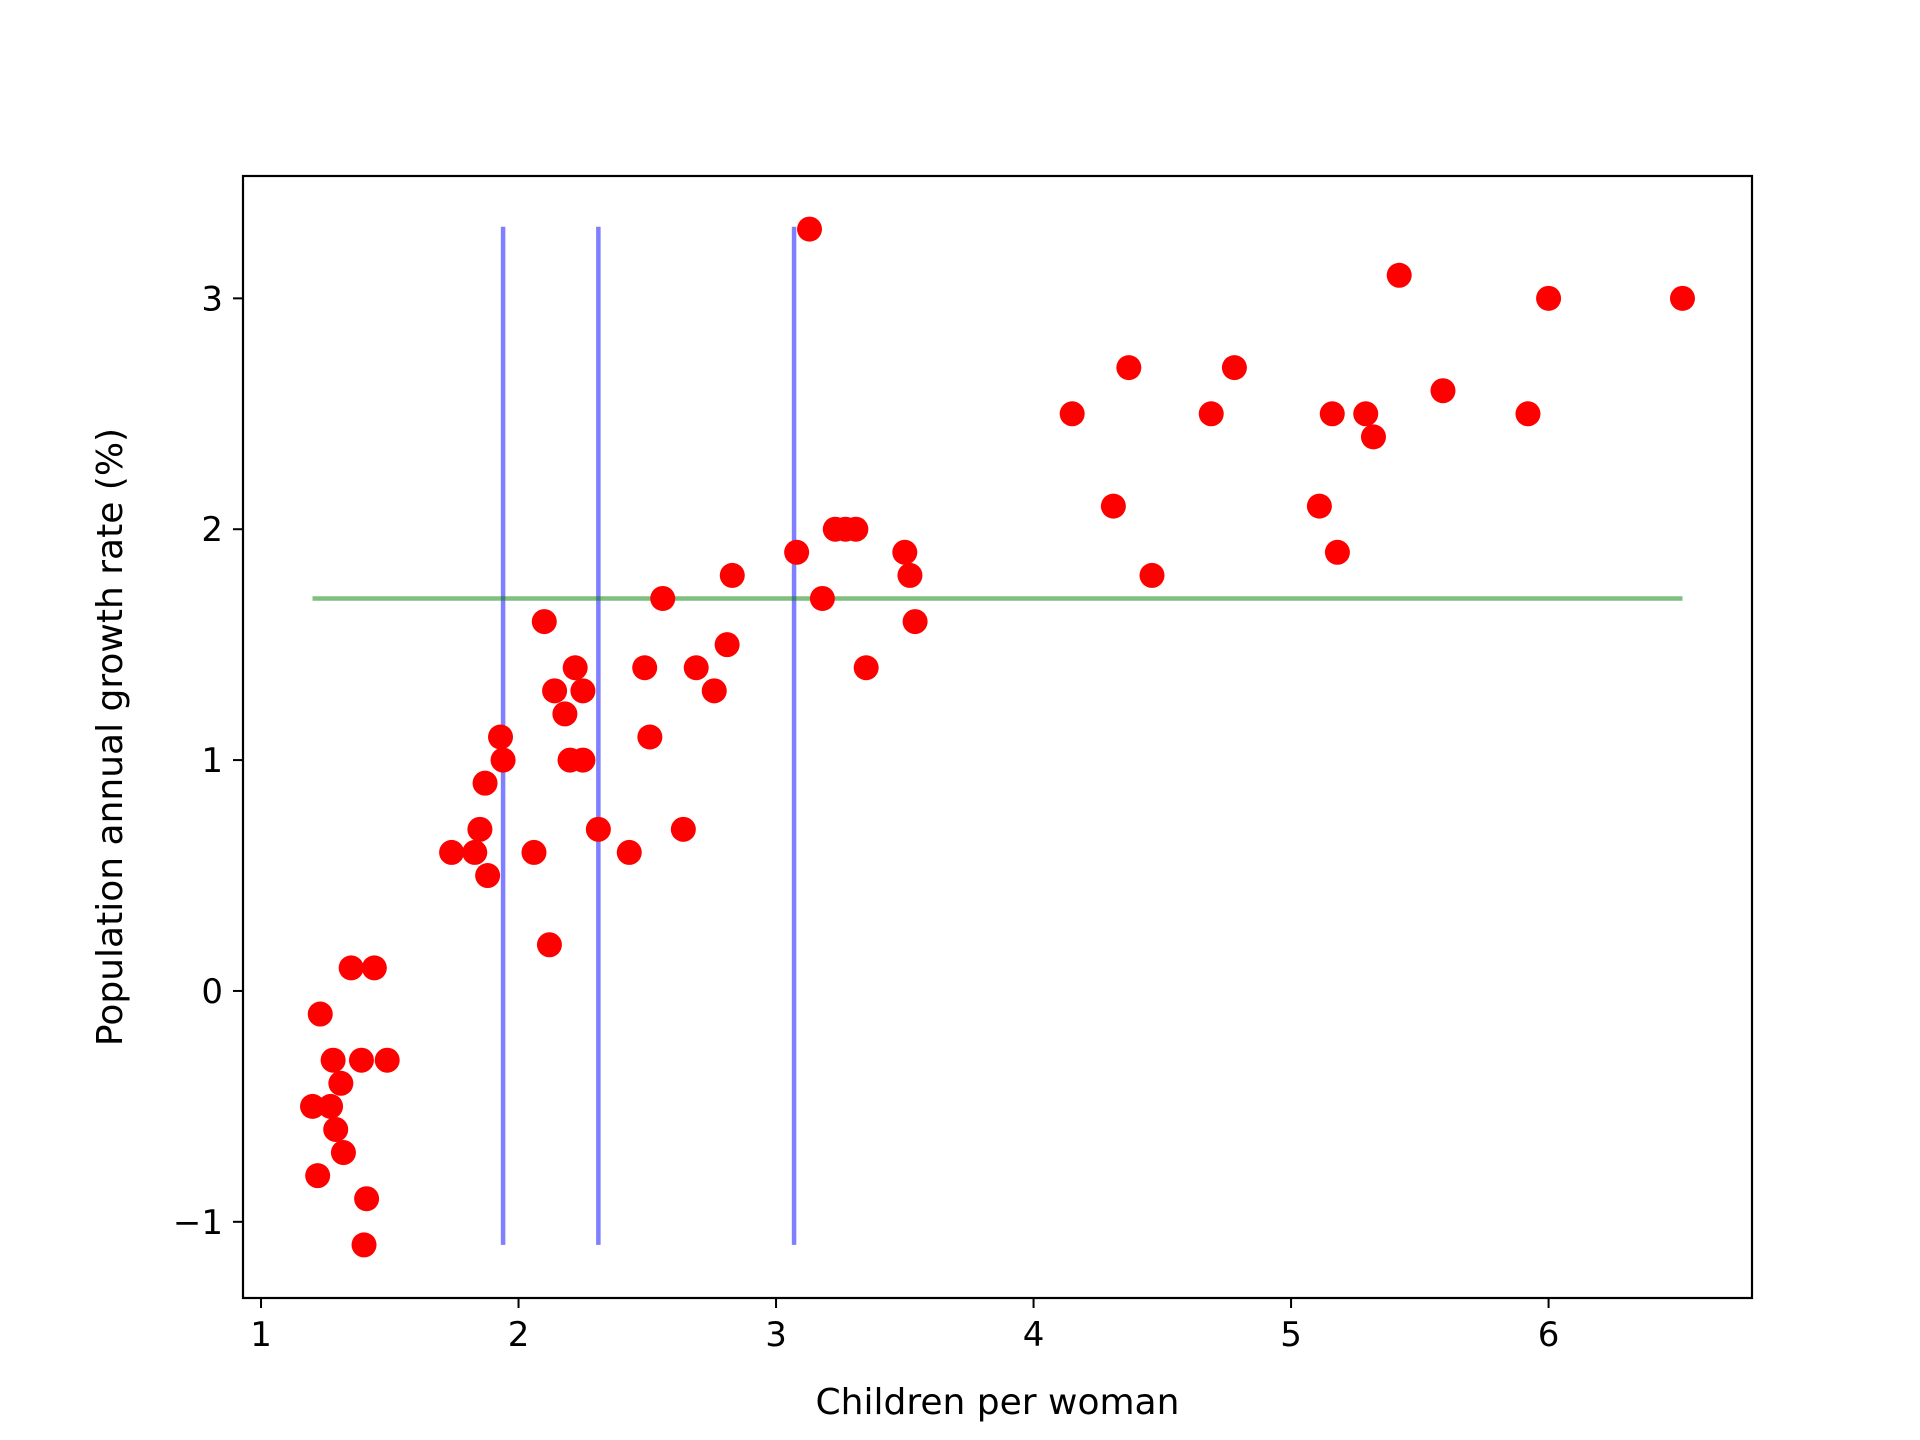 The width and height of the screenshot is (1920, 1440). Describe the element at coordinates (1034, 1335) in the screenshot. I see `x-tick-label: 4` at that location.